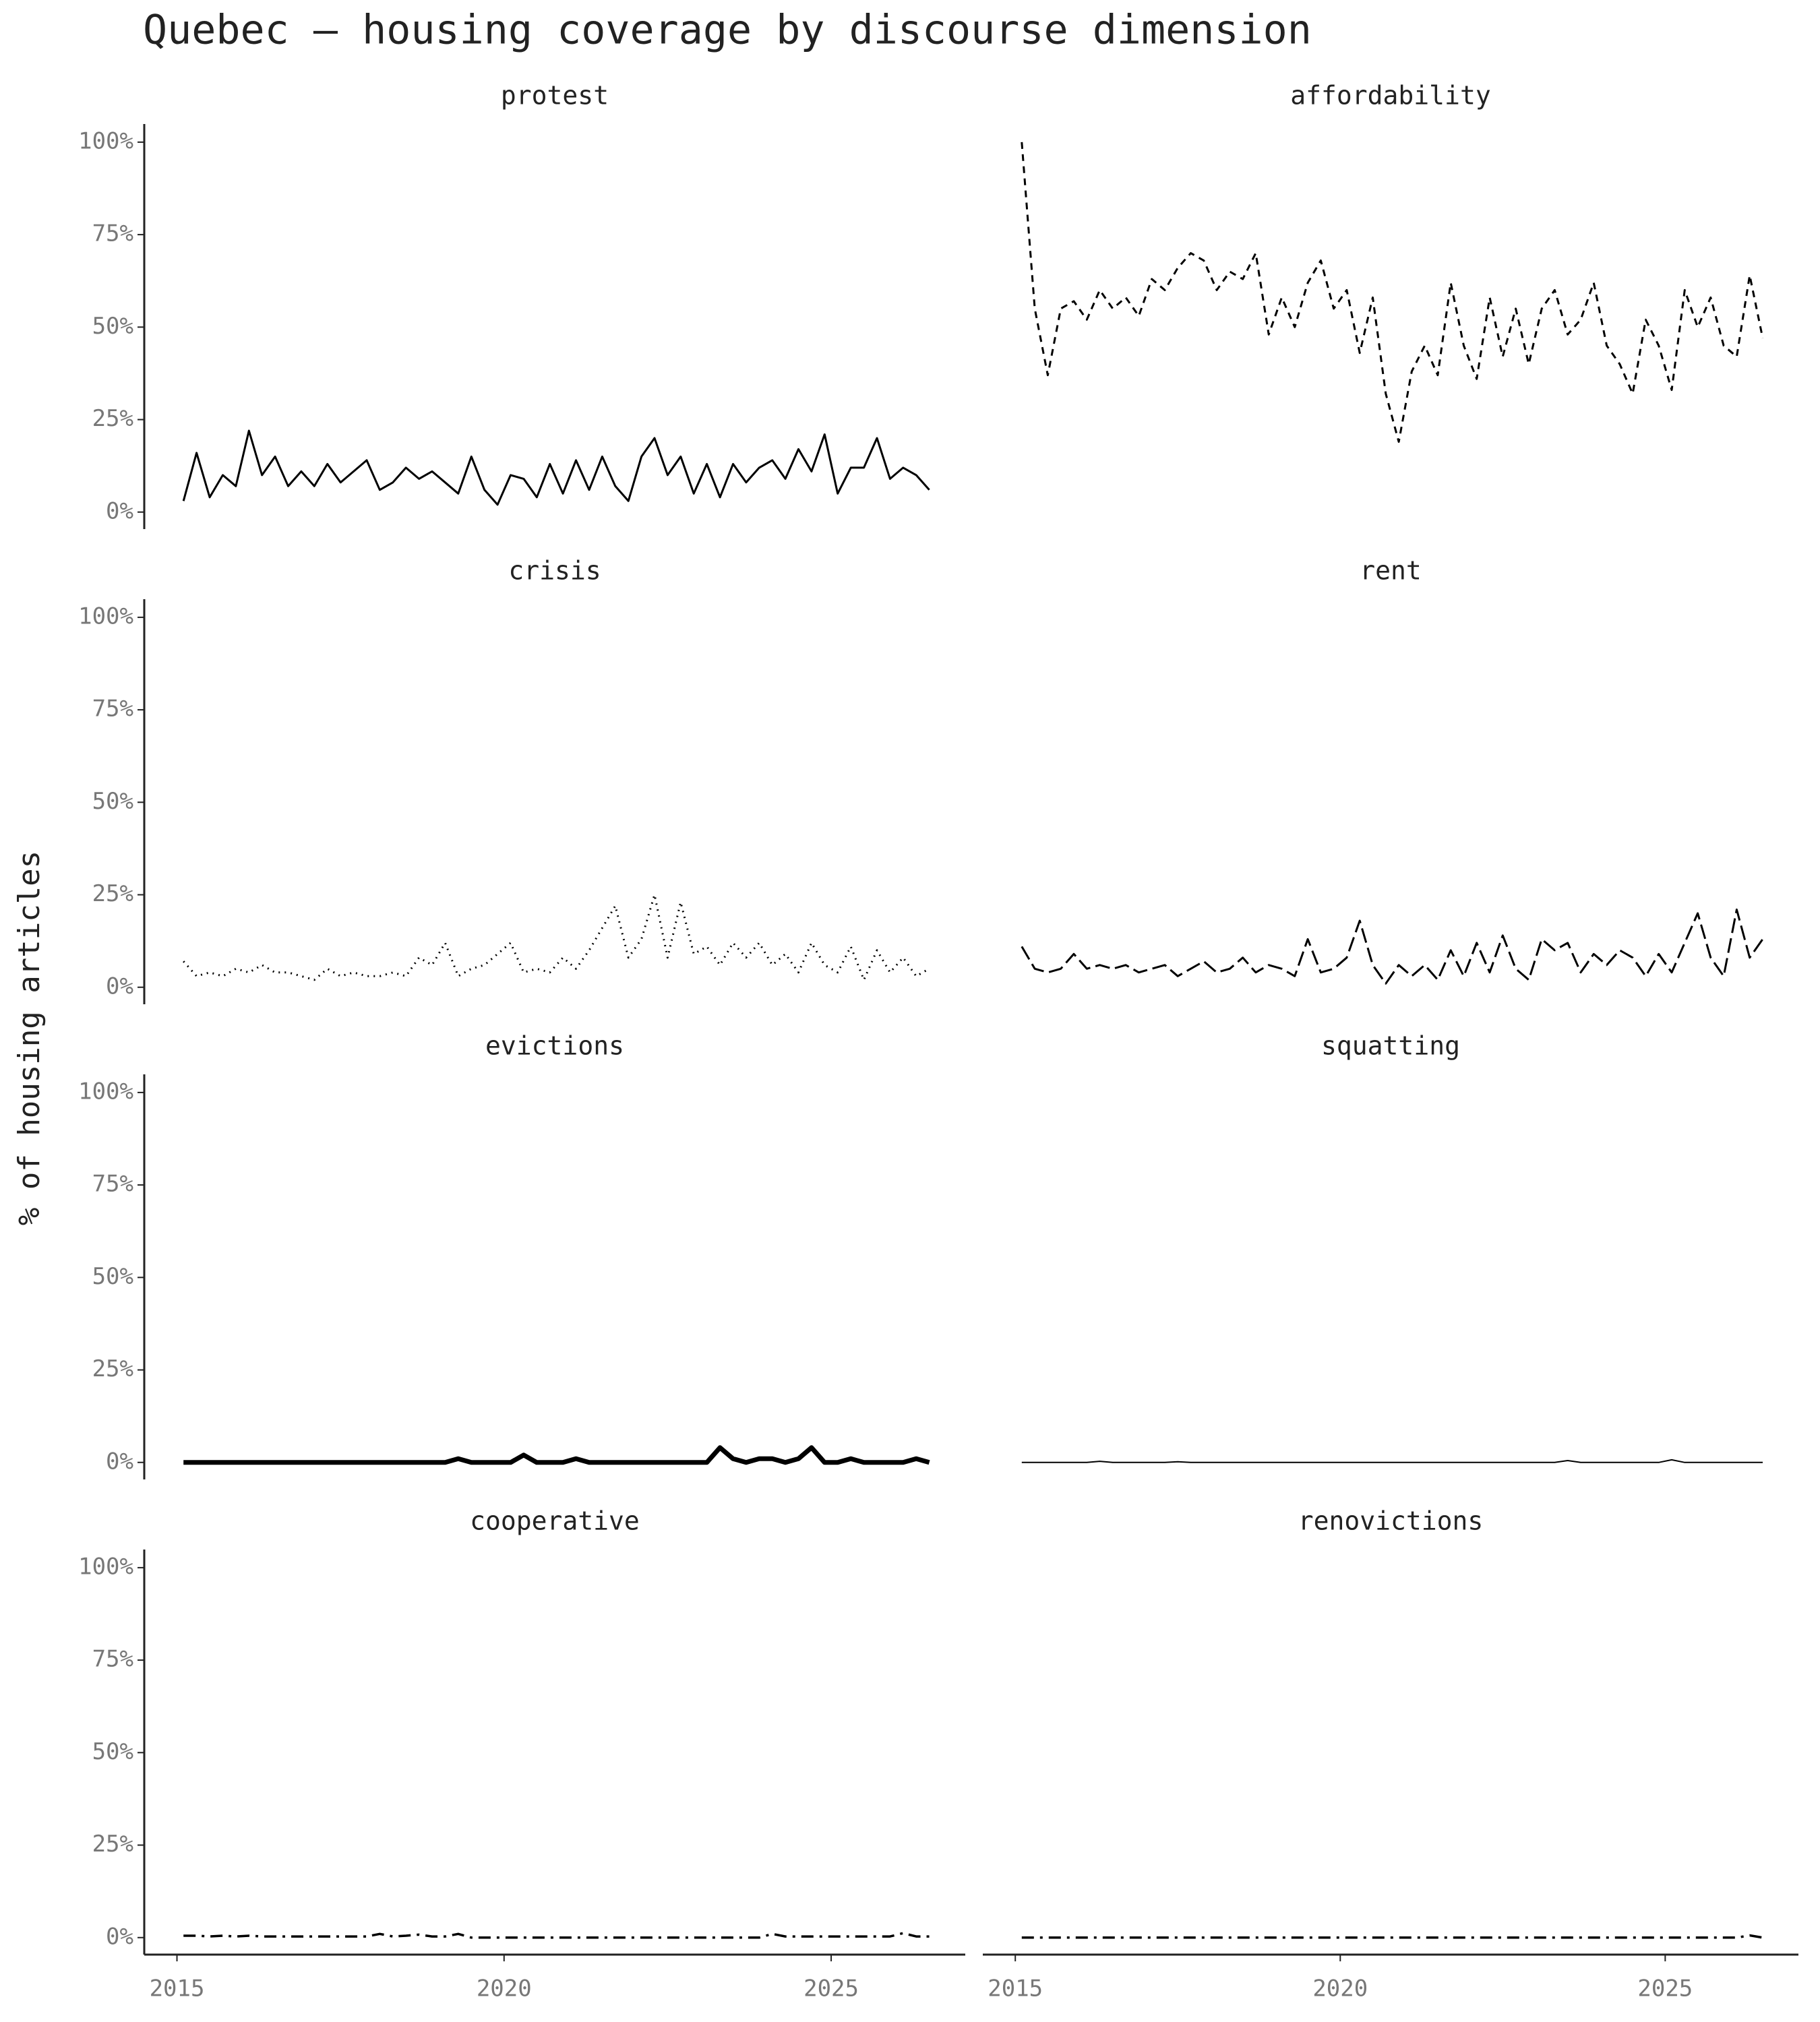 The image size is (1820, 2022). I want to click on strip-title: affordability, so click(1390, 96).